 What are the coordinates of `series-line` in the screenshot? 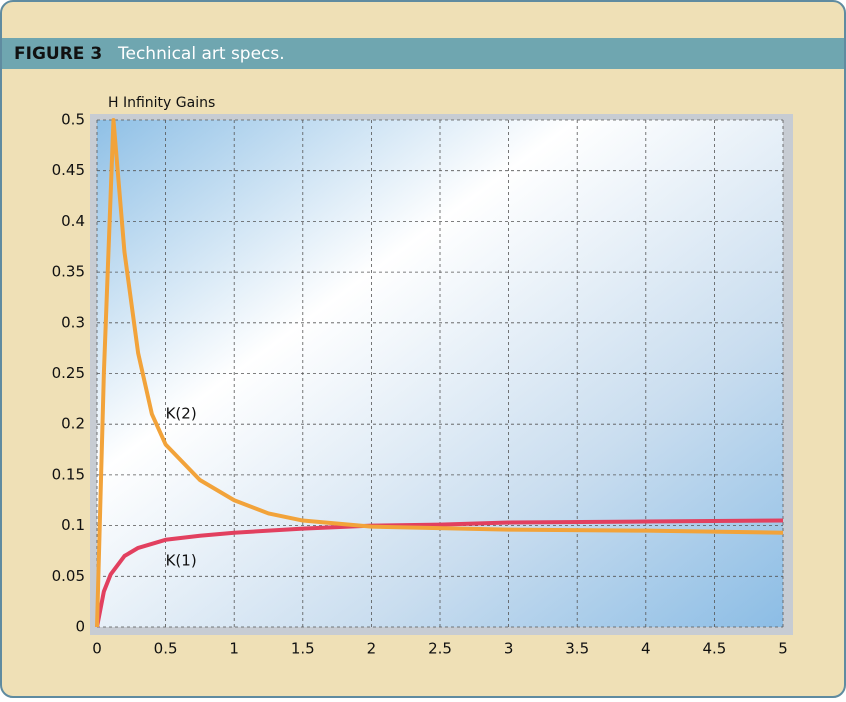 It's located at (439, 573).